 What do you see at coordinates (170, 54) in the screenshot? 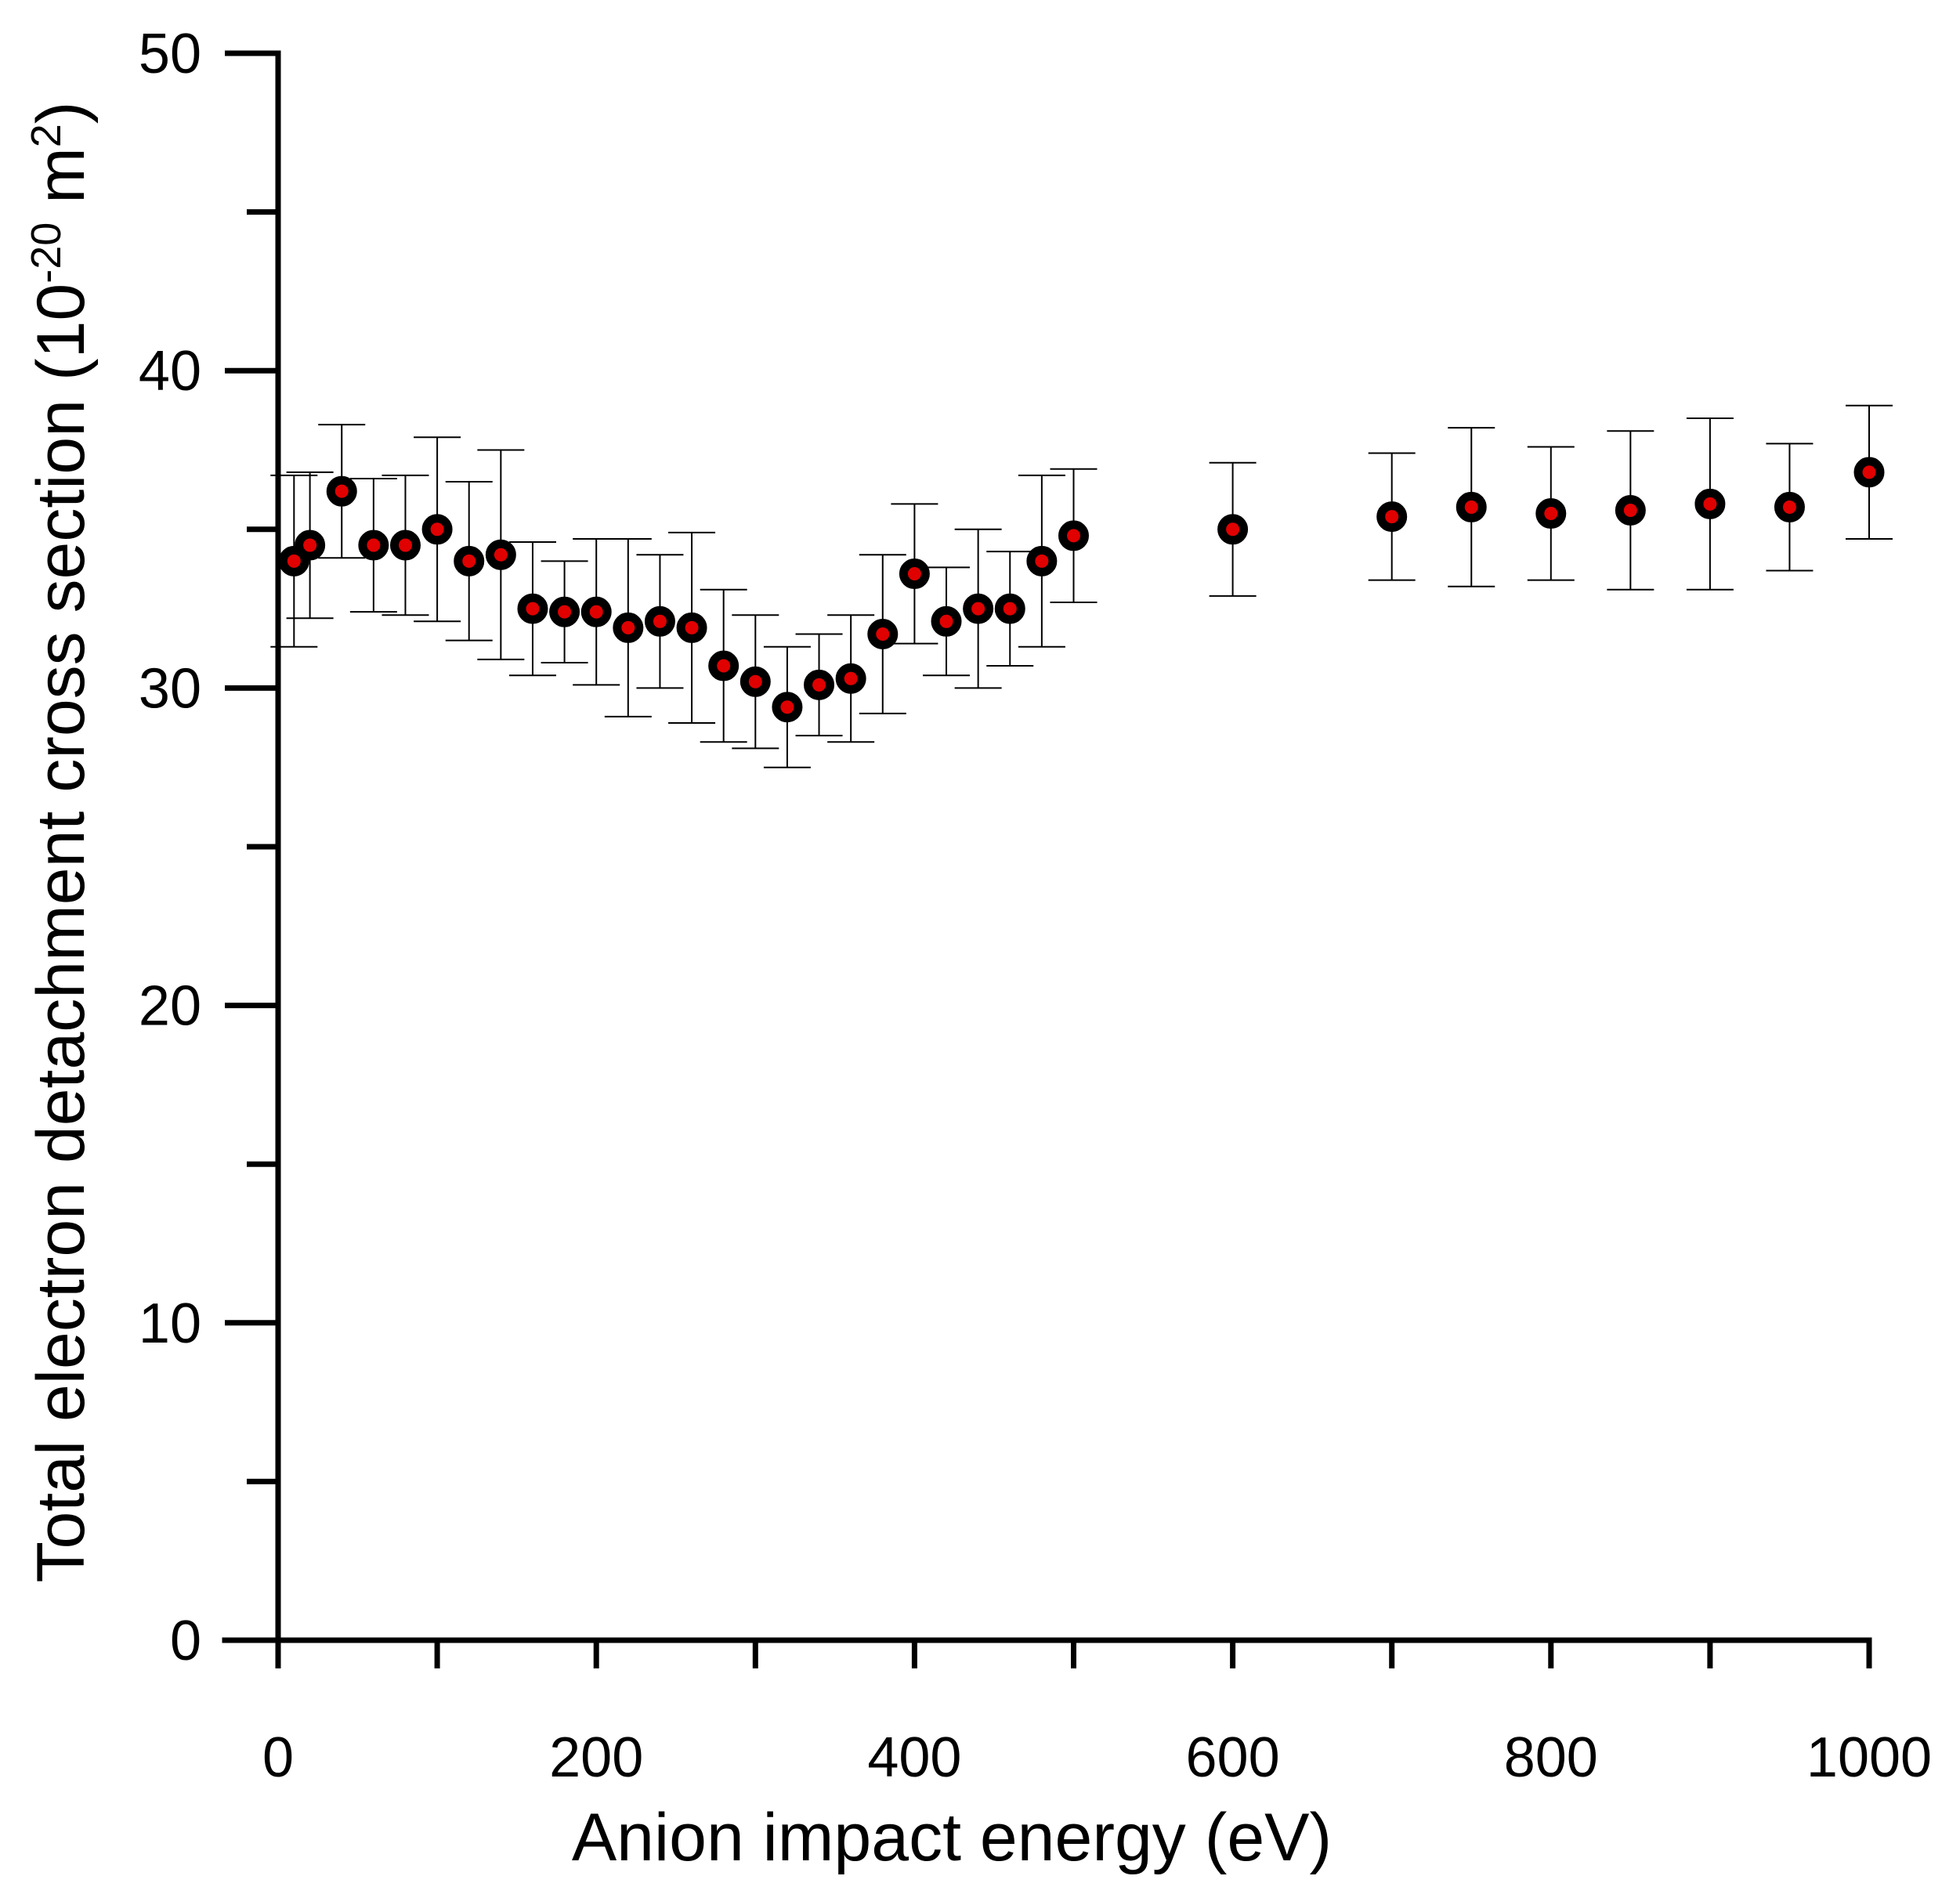
I see `y-tick-label: 50` at bounding box center [170, 54].